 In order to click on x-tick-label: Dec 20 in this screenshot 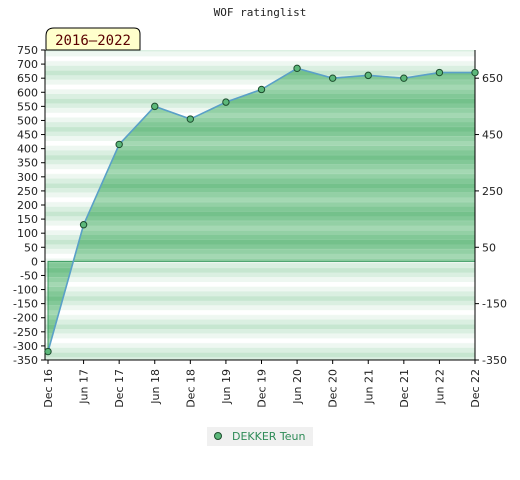, I will do `click(333, 388)`.